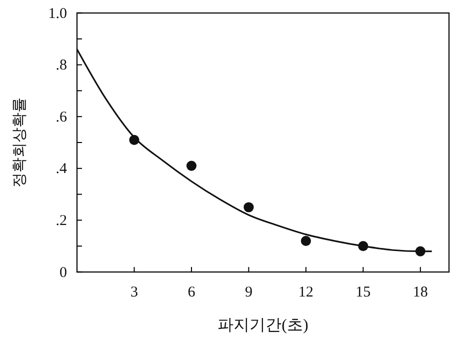 This screenshot has height=344, width=465. I want to click on x-tick-label: 18, so click(420, 292).